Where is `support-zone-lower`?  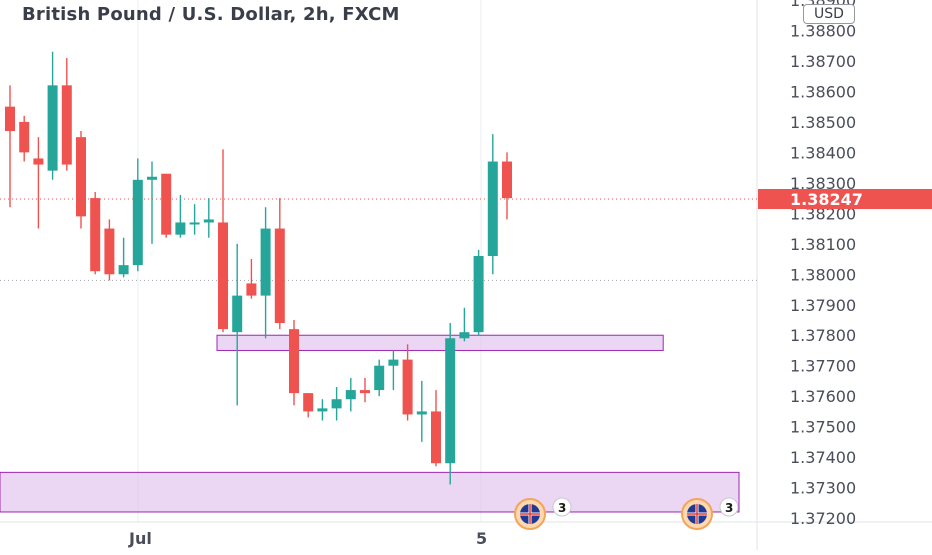
support-zone-lower is located at coordinates (370, 492).